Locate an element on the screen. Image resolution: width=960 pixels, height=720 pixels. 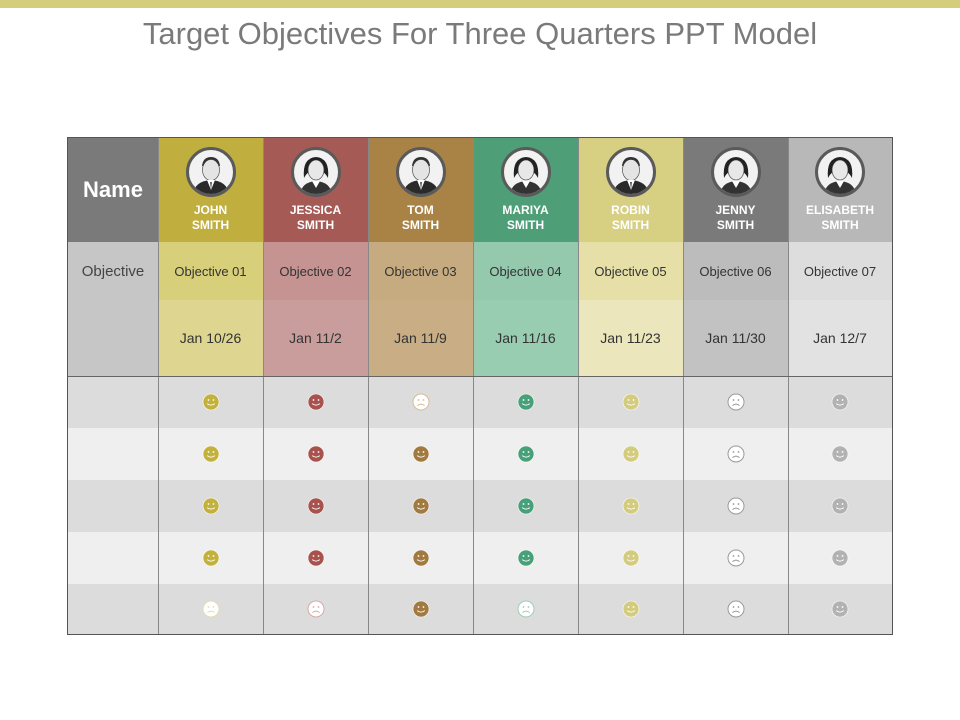
objective-text: Objective 06 is located at coordinates (735, 271).